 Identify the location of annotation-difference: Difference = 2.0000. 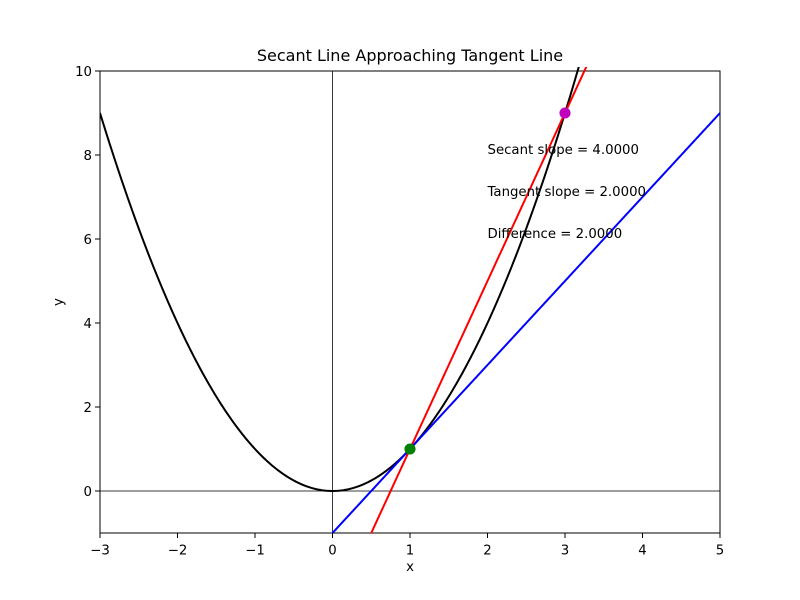
(555, 234).